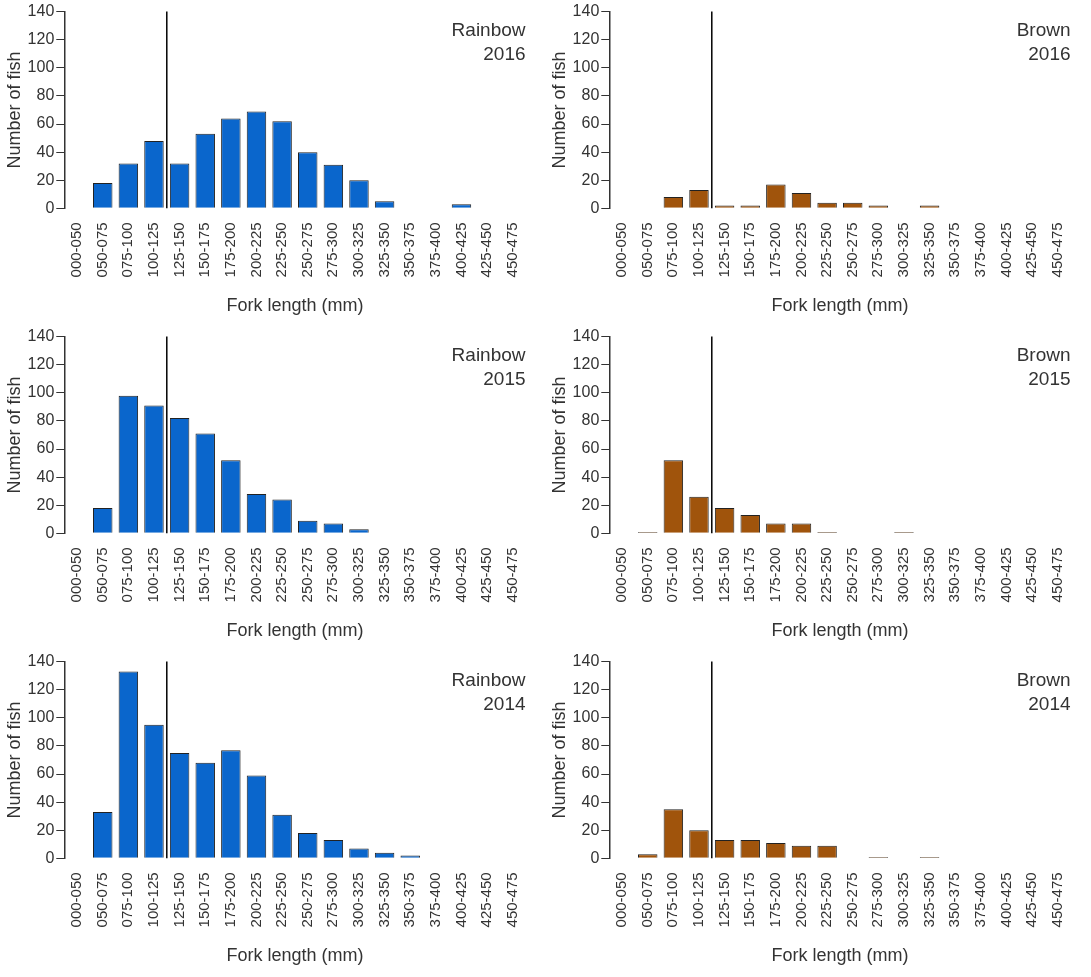 This screenshot has width=1091, height=977. I want to click on text: 2015, so click(504, 379).